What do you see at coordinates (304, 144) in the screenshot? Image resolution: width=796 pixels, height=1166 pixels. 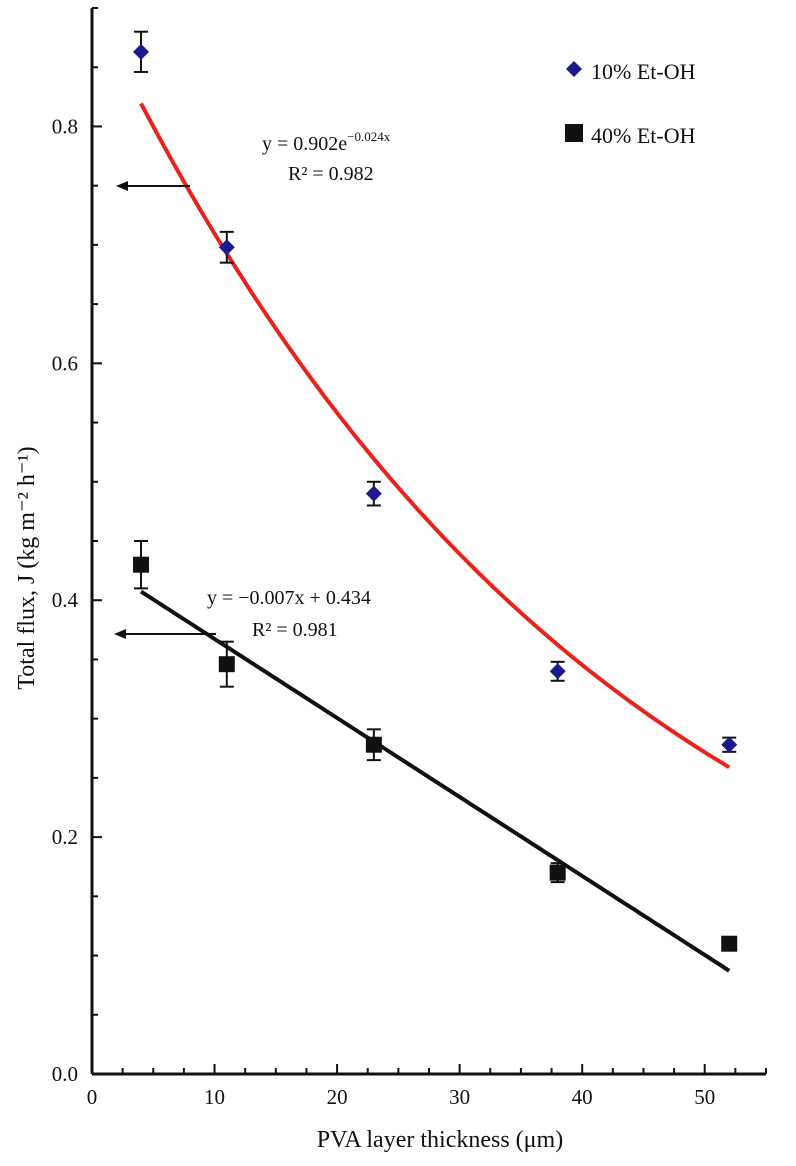 I see `exp-equation-base: y = 0.902e` at bounding box center [304, 144].